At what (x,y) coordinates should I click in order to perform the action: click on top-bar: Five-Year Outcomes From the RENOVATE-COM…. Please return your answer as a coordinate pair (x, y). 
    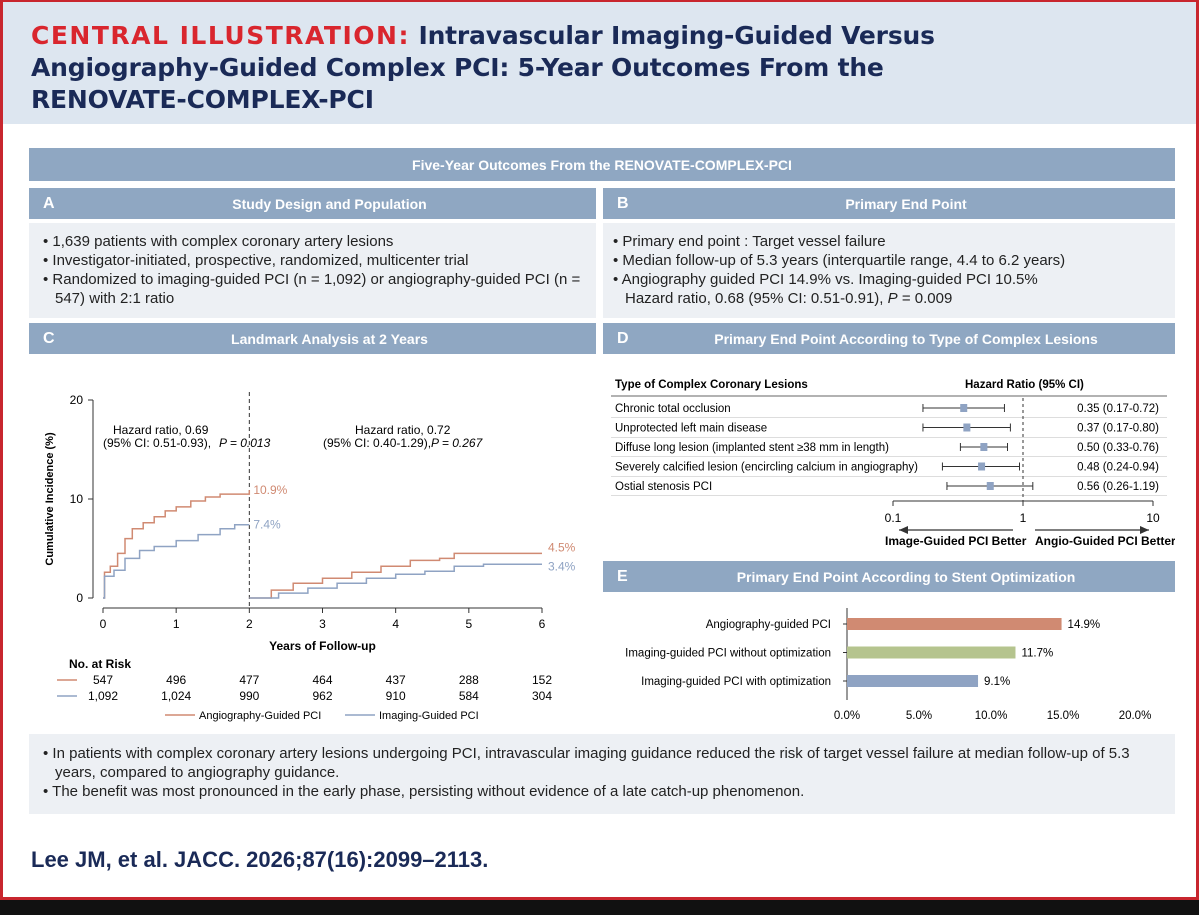
    Looking at the image, I should click on (602, 164).